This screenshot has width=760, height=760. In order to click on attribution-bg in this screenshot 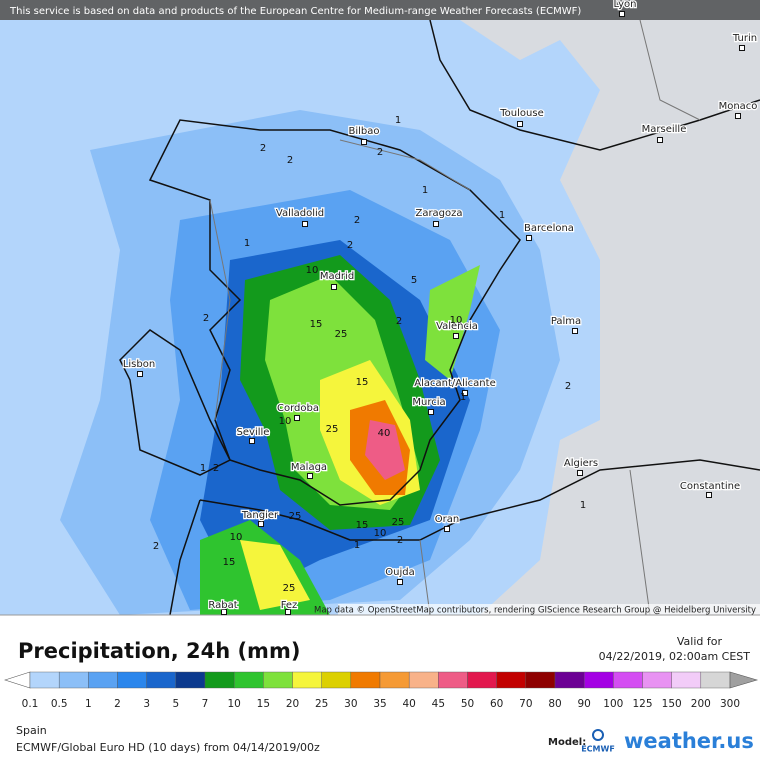, I will do `click(549, 609)`.